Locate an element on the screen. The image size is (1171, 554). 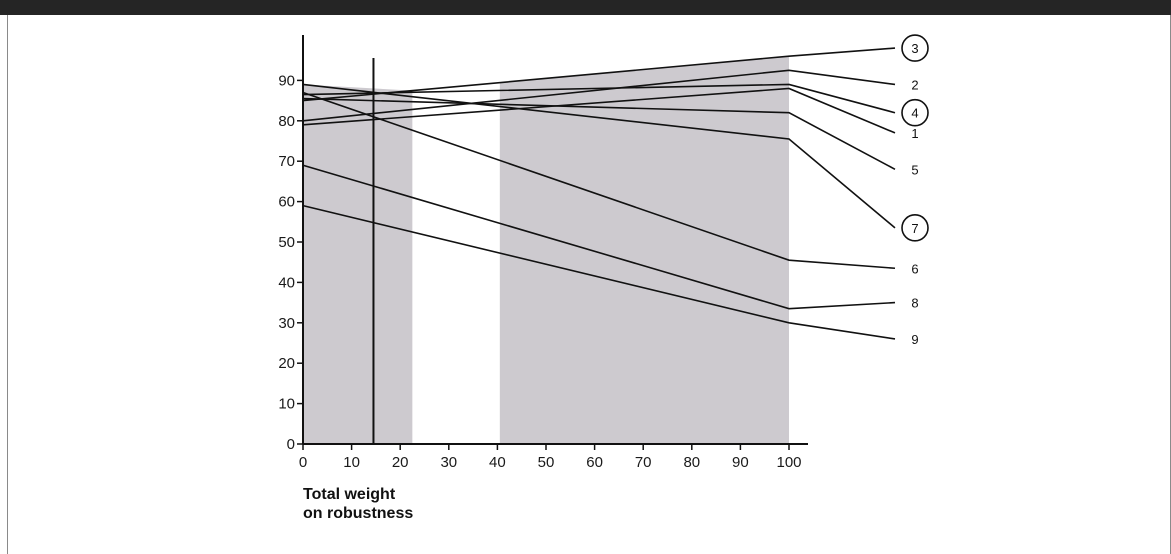
series-labels: 1 2 3 4 5 6 7 8 9 is located at coordinates (915, 190).